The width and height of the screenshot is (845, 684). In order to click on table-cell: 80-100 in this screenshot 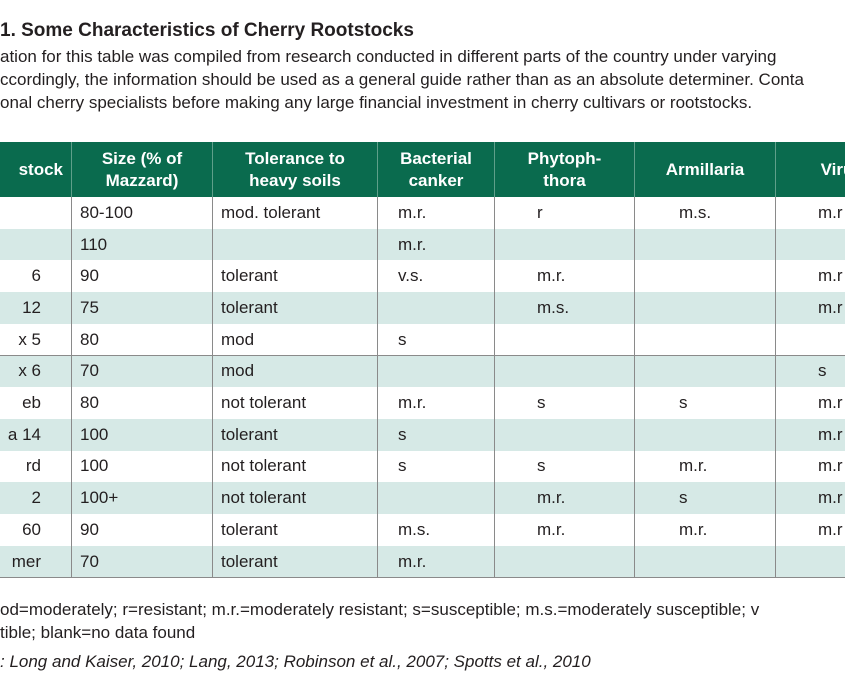, I will do `click(142, 213)`.